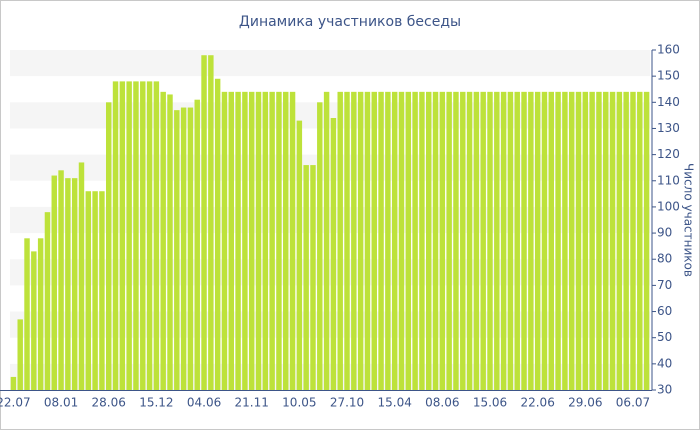 This screenshot has width=700, height=430. What do you see at coordinates (299, 403) in the screenshot?
I see `x-tick-label: 10.05` at bounding box center [299, 403].